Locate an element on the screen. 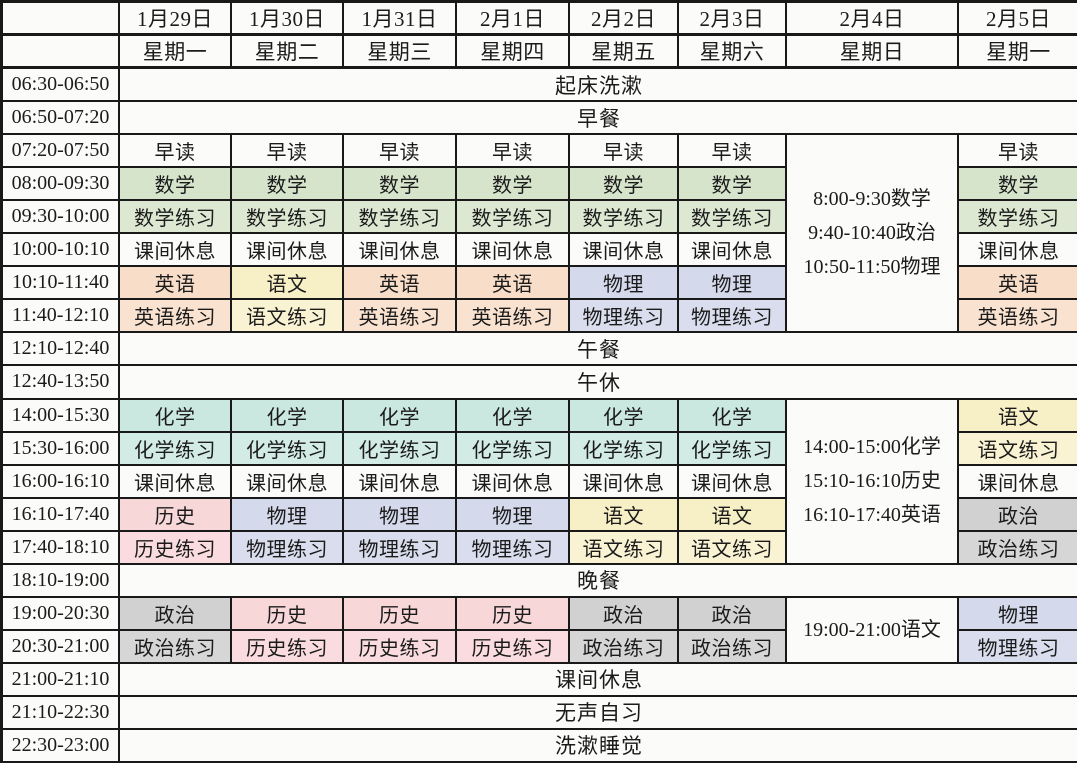 The height and width of the screenshot is (763, 1077). date-header-cell: 2月2日 is located at coordinates (624, 20).